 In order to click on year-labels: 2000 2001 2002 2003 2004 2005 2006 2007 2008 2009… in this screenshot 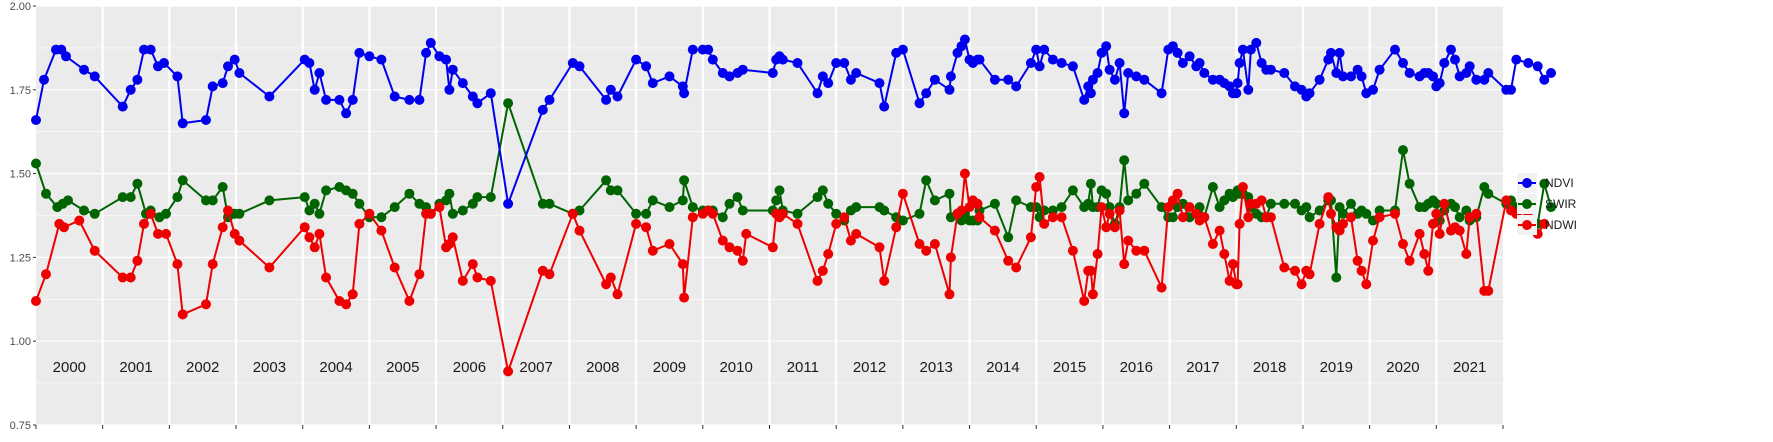, I will do `click(770, 367)`.